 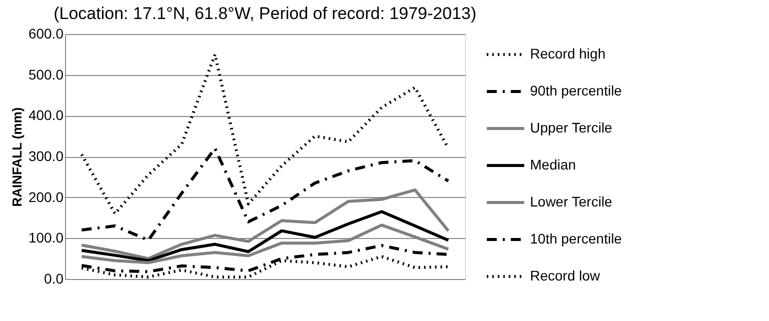 What do you see at coordinates (16, 157) in the screenshot?
I see `y-axis-title: RAINFALL (mm)` at bounding box center [16, 157].